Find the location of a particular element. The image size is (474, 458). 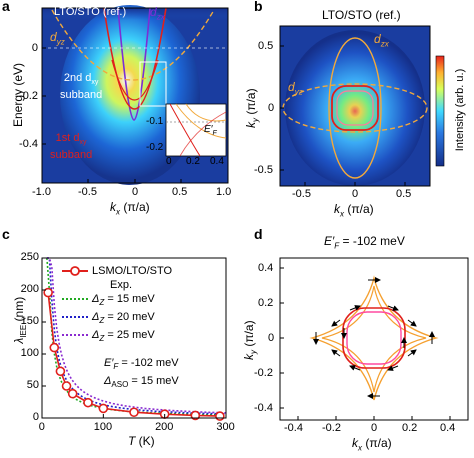

a-xlabel: kx (π/a) is located at coordinates (130, 208).